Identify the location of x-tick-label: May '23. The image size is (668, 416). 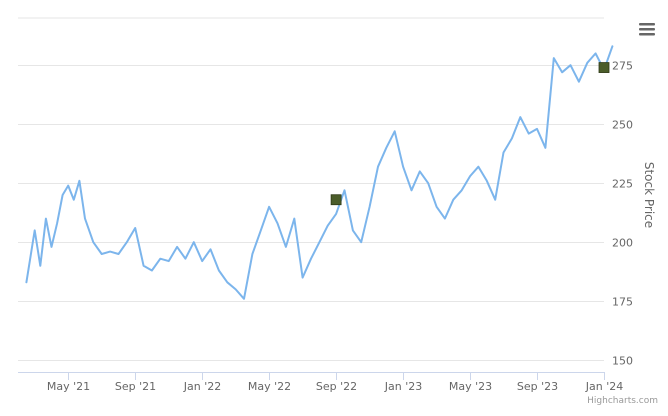
(470, 386).